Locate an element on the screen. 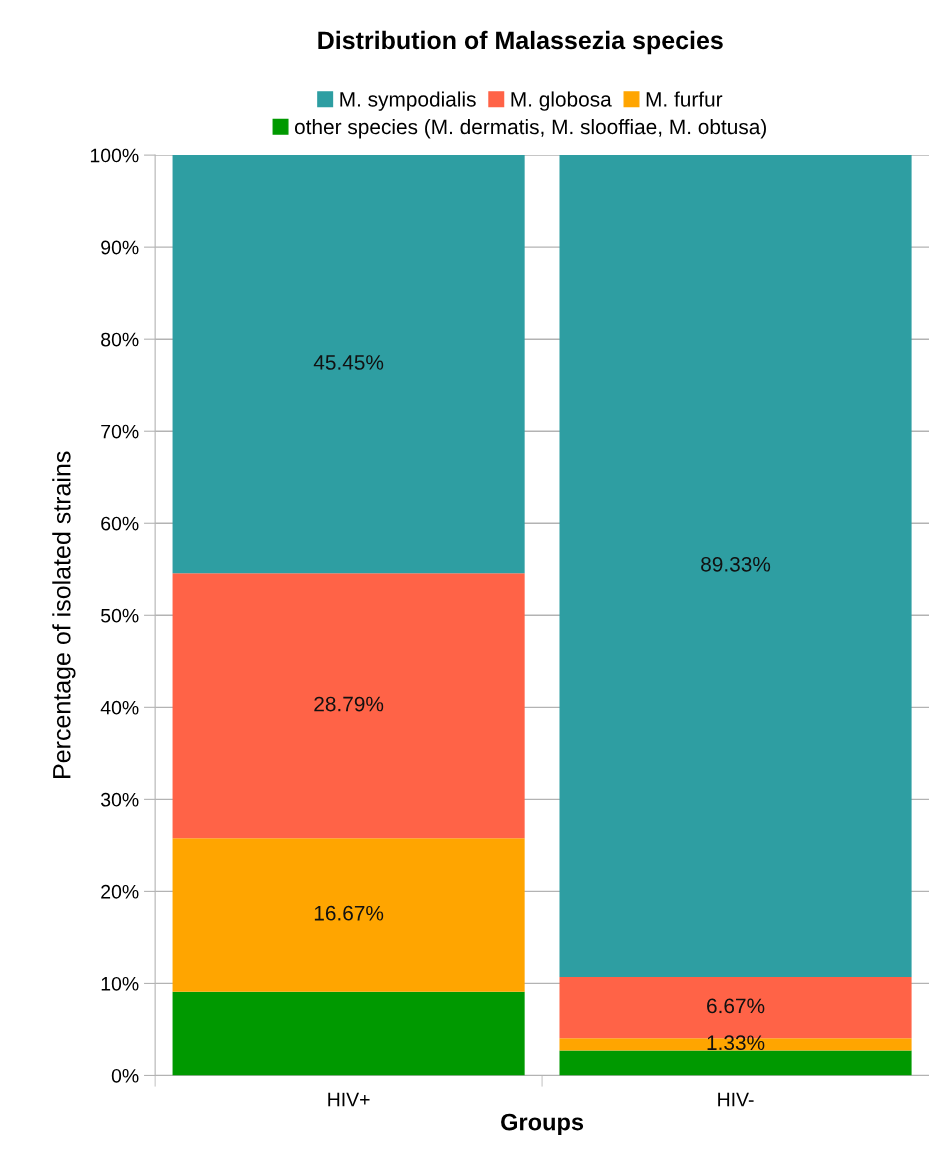  y-tick-label: 40% is located at coordinates (119, 707).